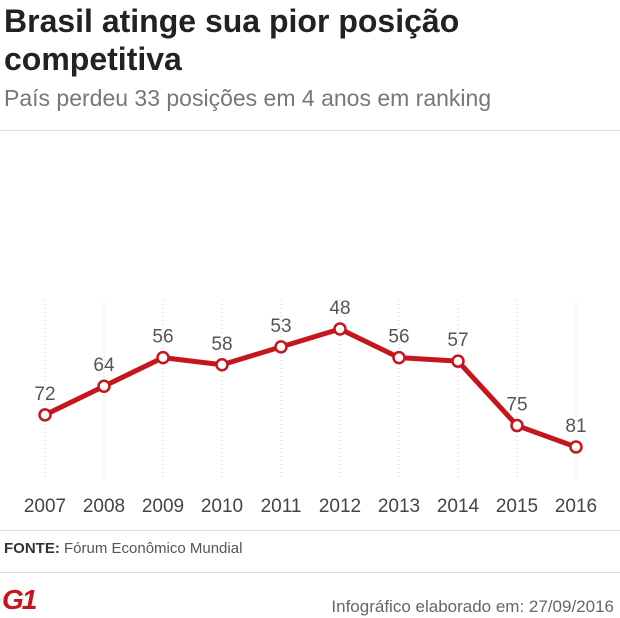 The width and height of the screenshot is (620, 618). Describe the element at coordinates (576, 447) in the screenshot. I see `data-point-2016` at that location.